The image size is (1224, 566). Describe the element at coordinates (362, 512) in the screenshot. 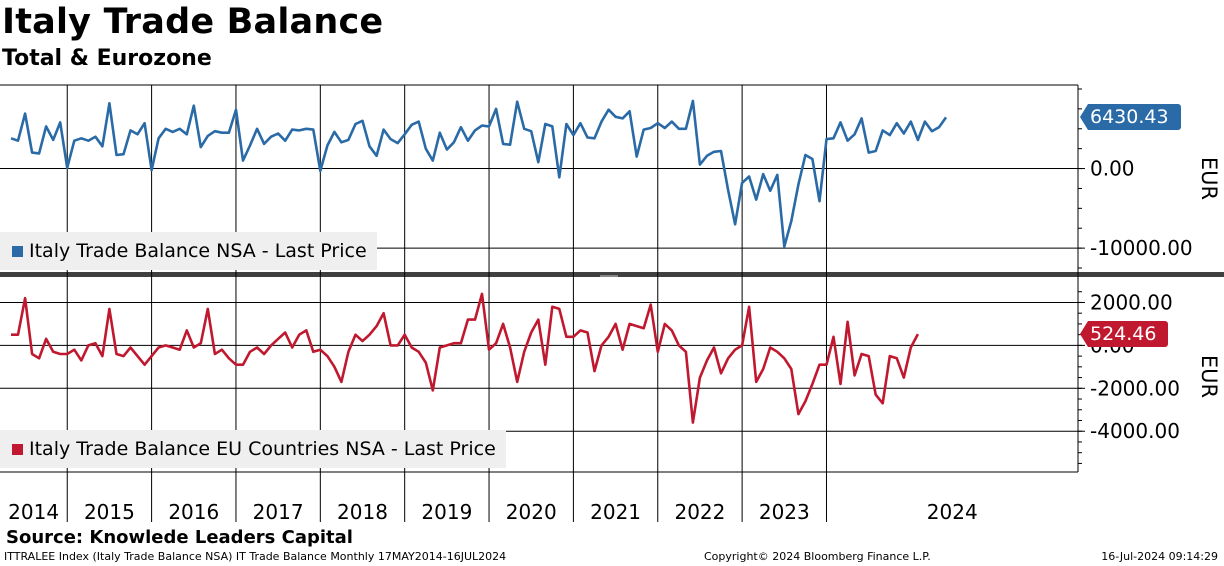

I see `x-tick-label: 2018` at that location.